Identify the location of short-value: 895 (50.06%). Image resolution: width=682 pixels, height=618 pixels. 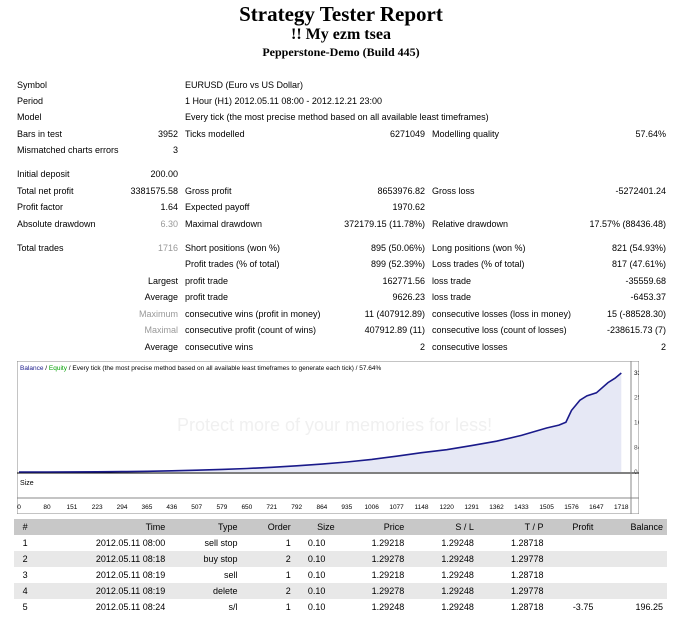
(397, 248).